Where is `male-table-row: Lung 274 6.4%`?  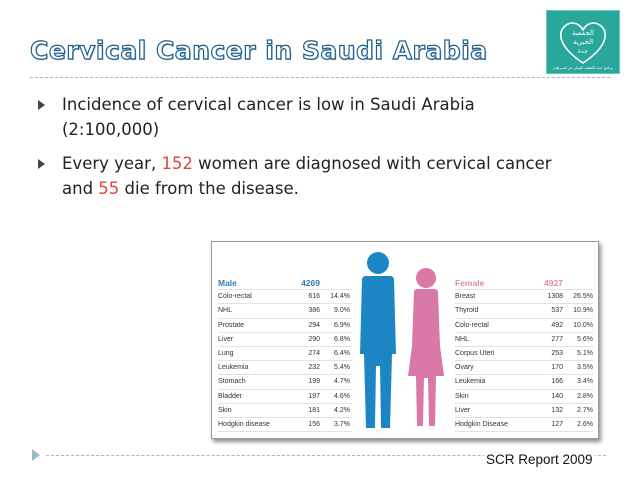 male-table-row: Lung 274 6.4% is located at coordinates (285, 352).